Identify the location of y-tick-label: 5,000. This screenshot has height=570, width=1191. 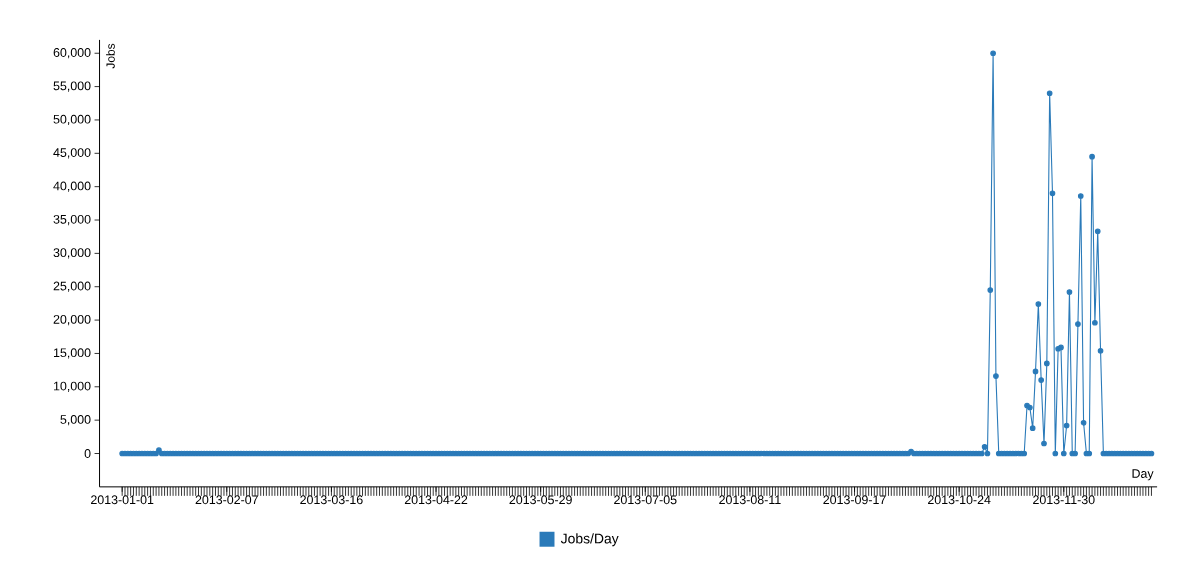
(75, 420).